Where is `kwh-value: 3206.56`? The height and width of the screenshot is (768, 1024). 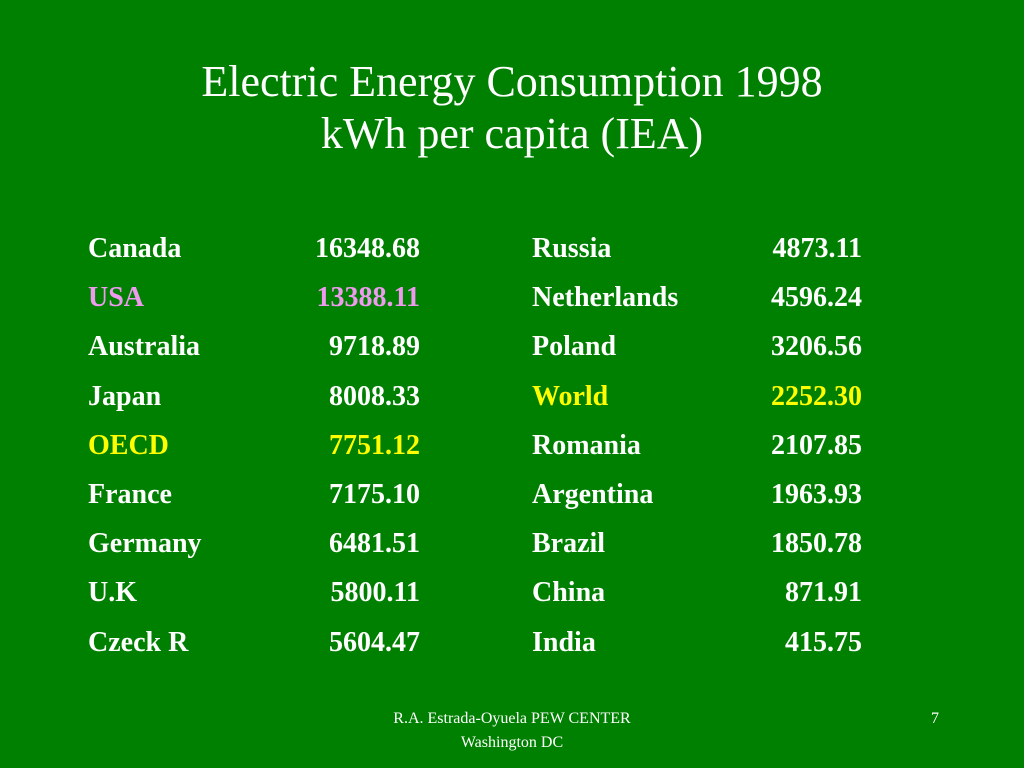
kwh-value: 3206.56 is located at coordinates (816, 347).